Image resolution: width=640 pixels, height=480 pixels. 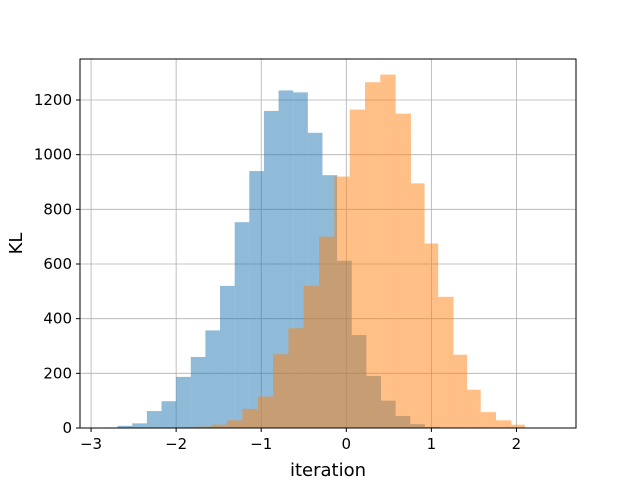 I want to click on y-tick-label: 1200, so click(x=53, y=100).